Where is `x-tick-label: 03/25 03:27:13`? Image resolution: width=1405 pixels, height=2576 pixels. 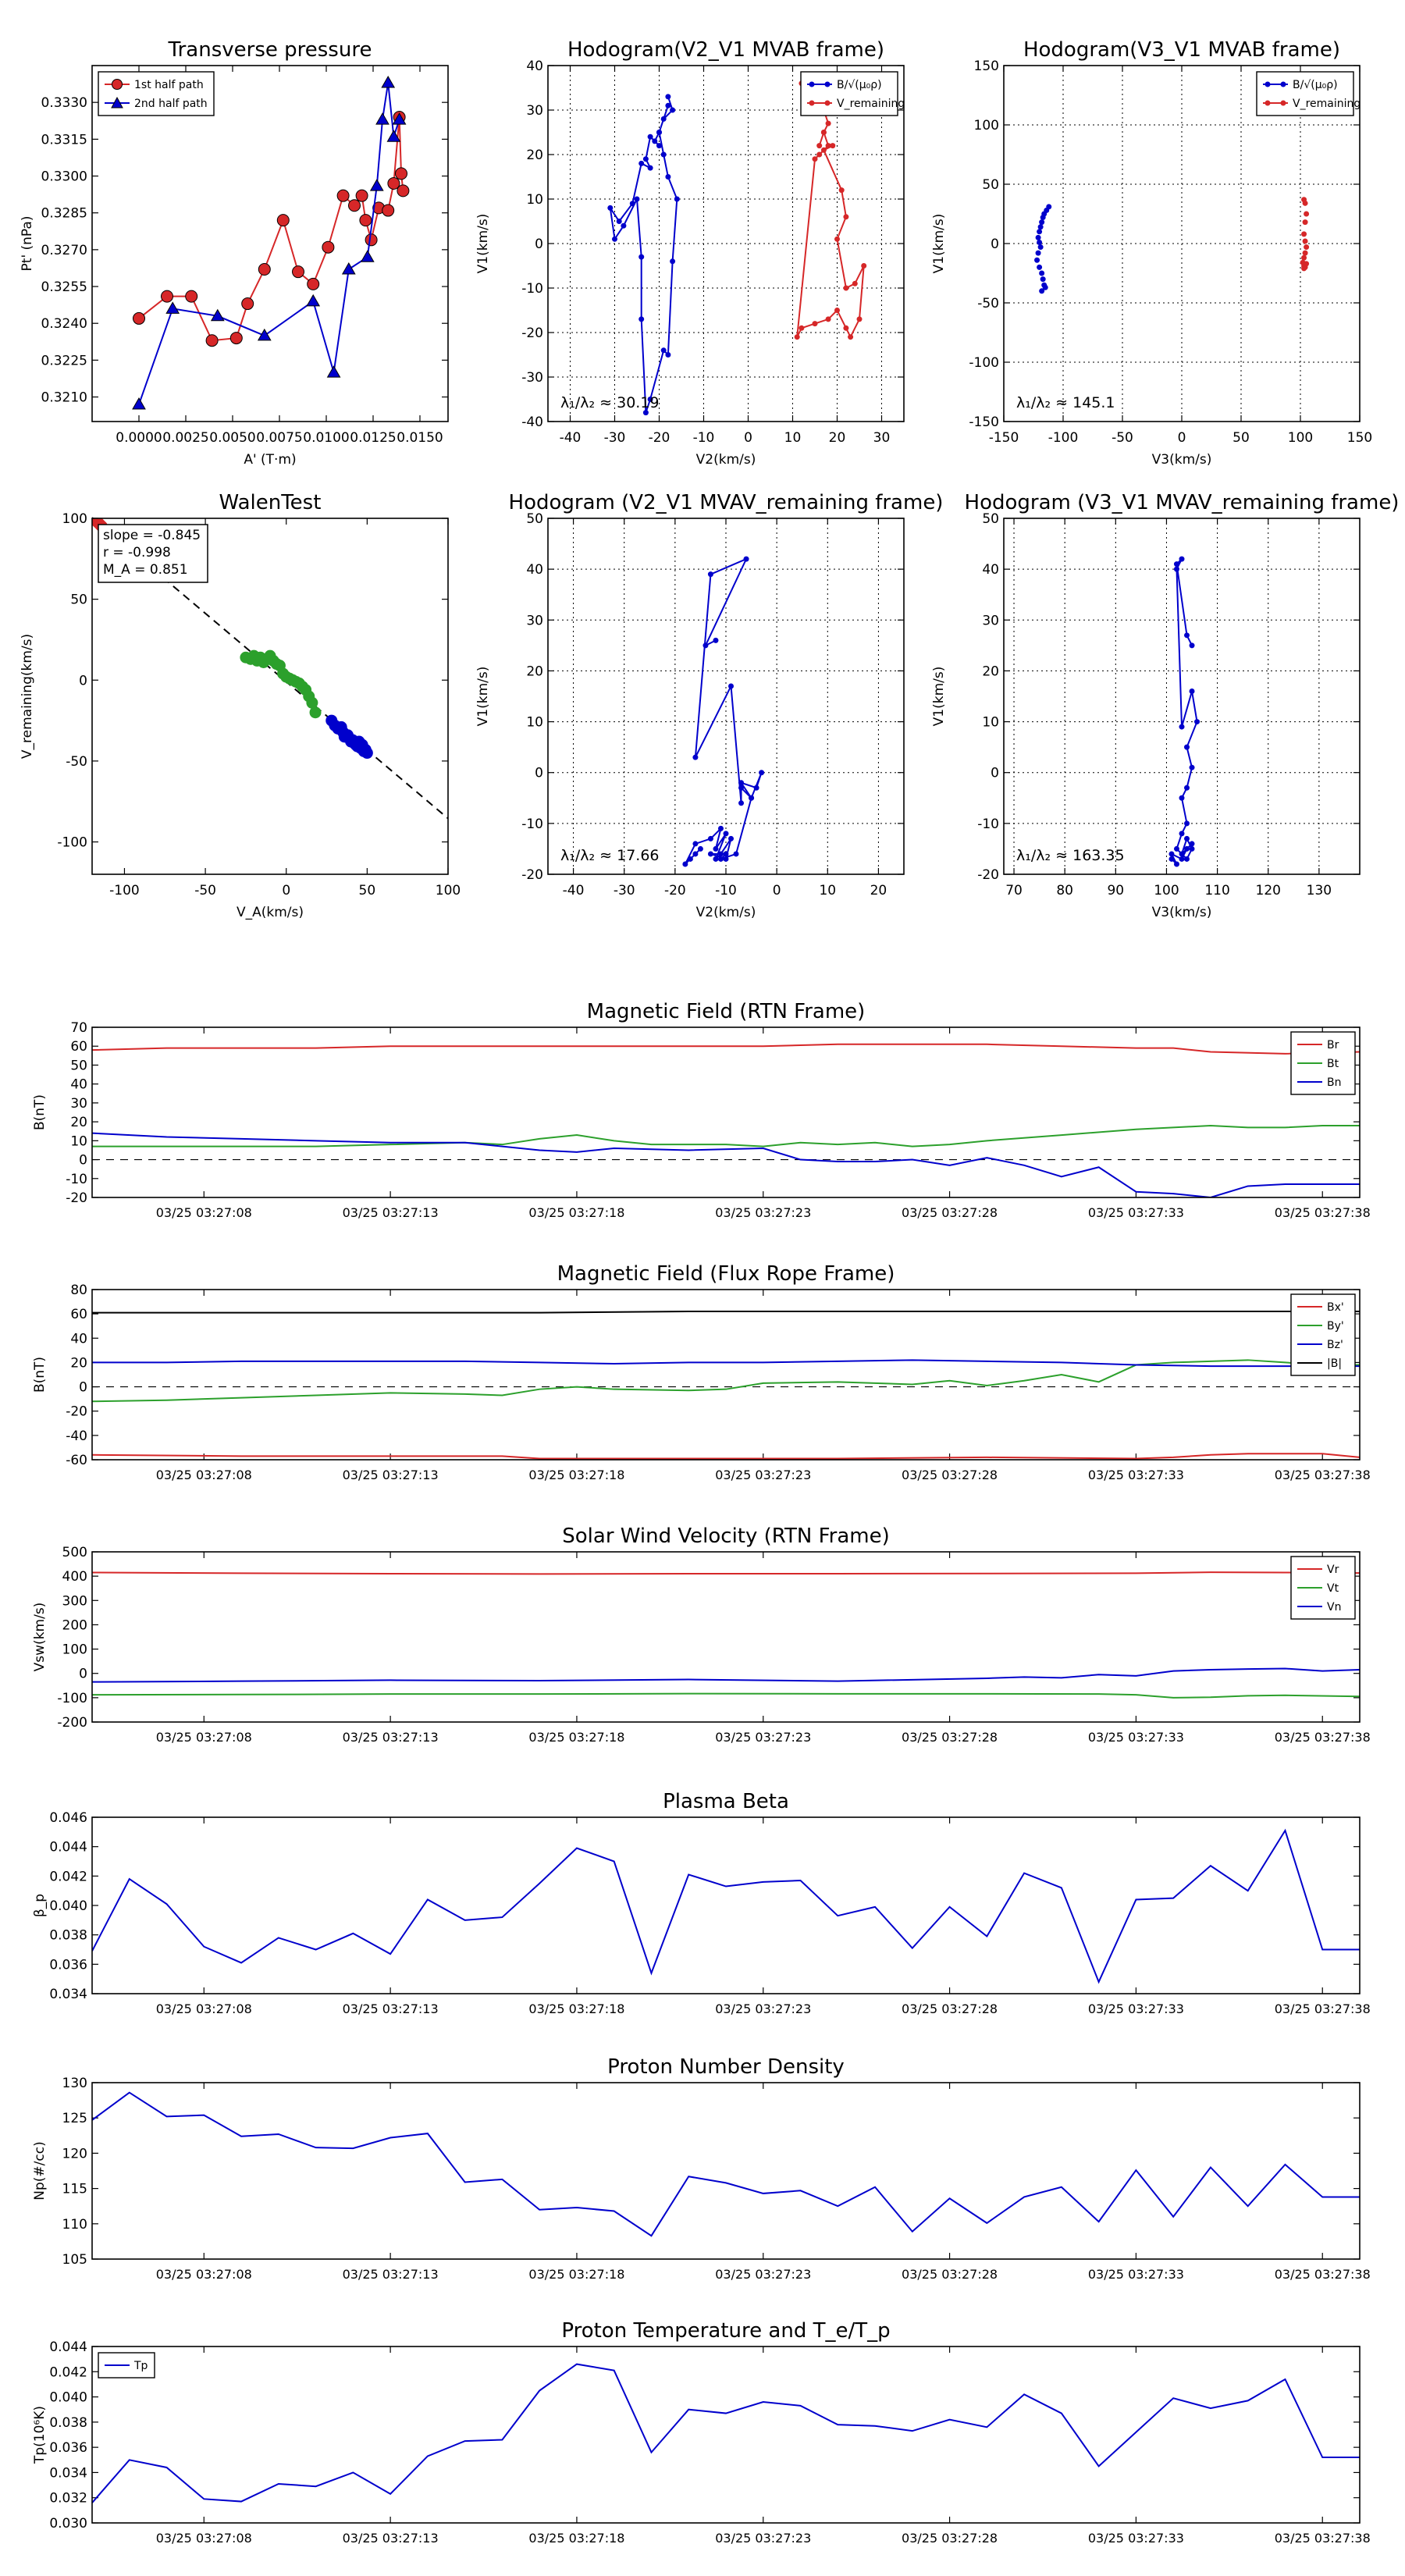 x-tick-label: 03/25 03:27:13 is located at coordinates (391, 1737).